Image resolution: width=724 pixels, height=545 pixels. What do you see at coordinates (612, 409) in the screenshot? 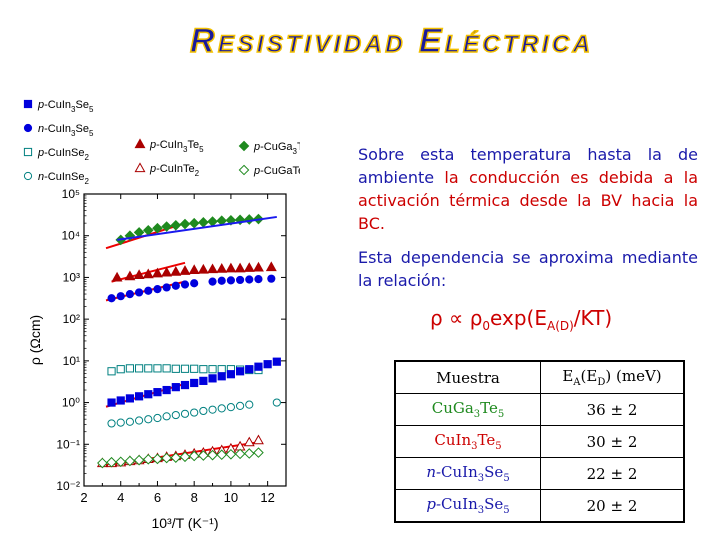
I see `energy-cell: 36 ± 2` at bounding box center [612, 409].